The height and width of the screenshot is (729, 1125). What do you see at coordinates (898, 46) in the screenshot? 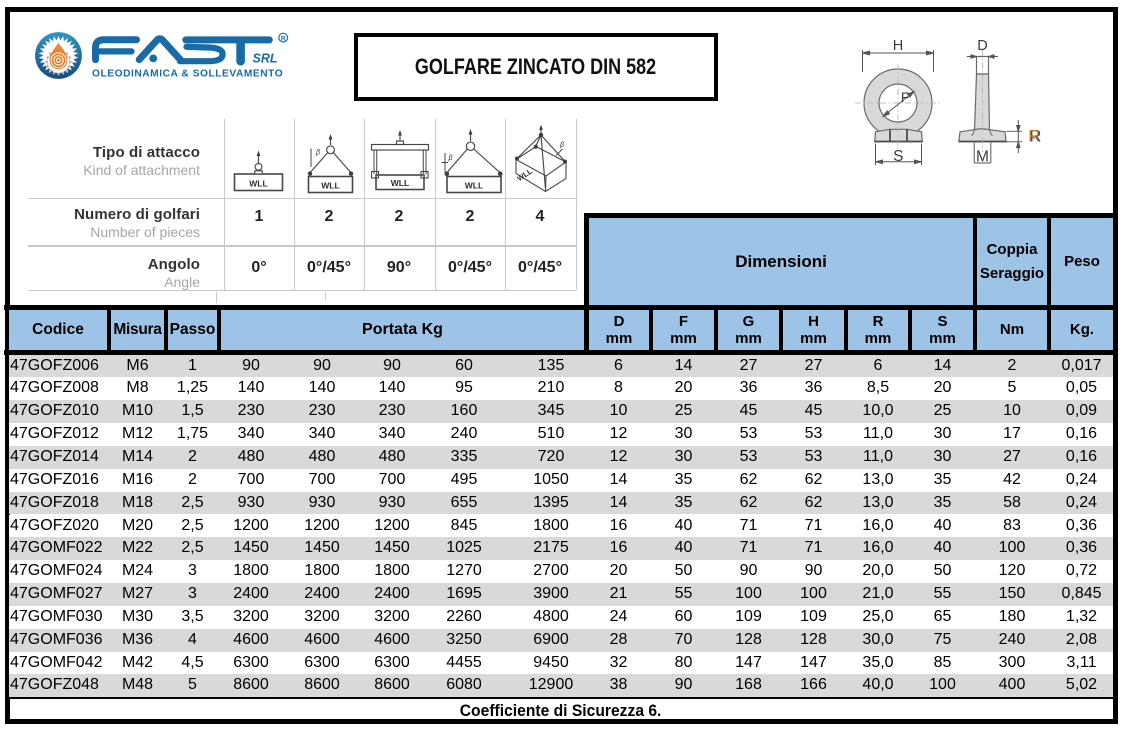
I see `svg-text: H` at bounding box center [898, 46].